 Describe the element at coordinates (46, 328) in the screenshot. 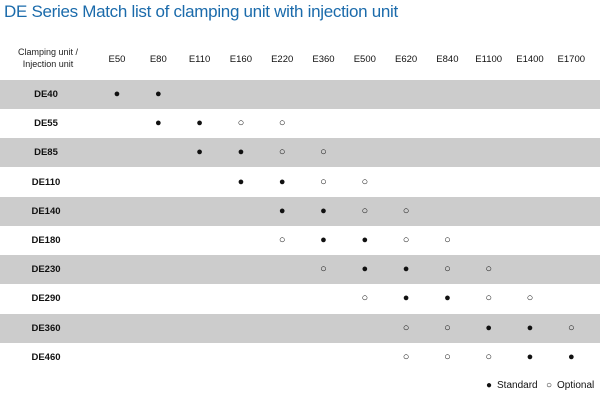

I see `row-label: DE360` at that location.